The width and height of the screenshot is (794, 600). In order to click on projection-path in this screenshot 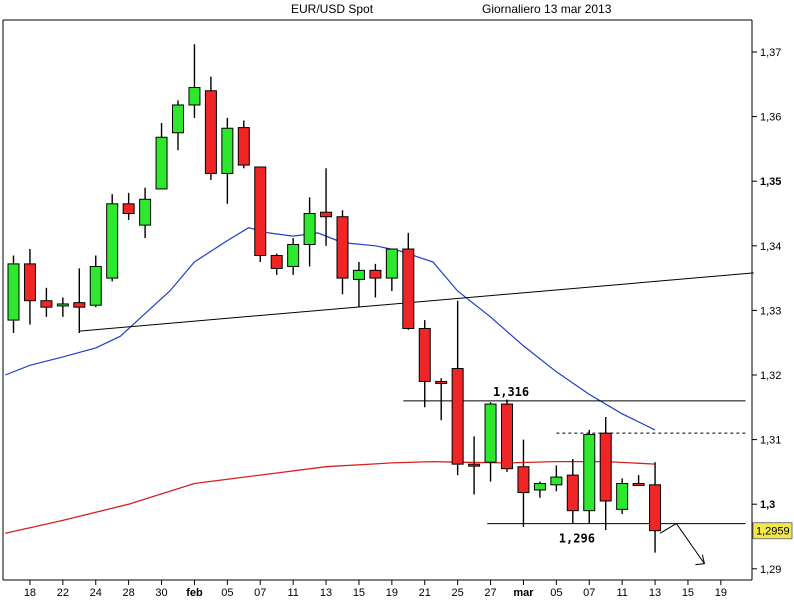, I will do `click(682, 543)`.